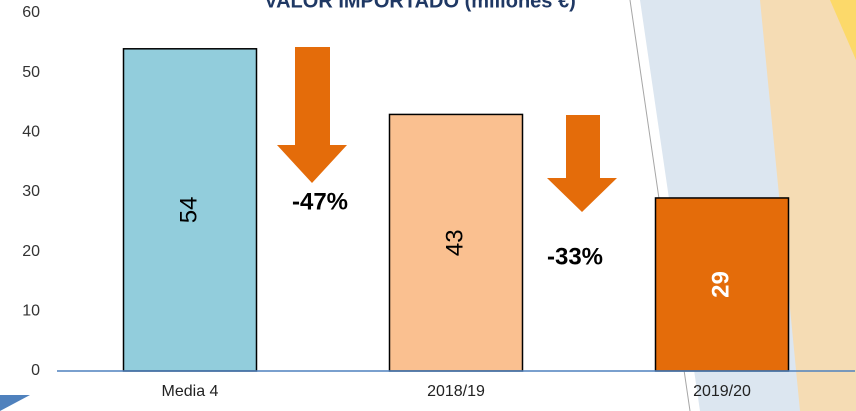 The image size is (856, 411). What do you see at coordinates (31, 132) in the screenshot?
I see `y-tick-label: 40` at bounding box center [31, 132].